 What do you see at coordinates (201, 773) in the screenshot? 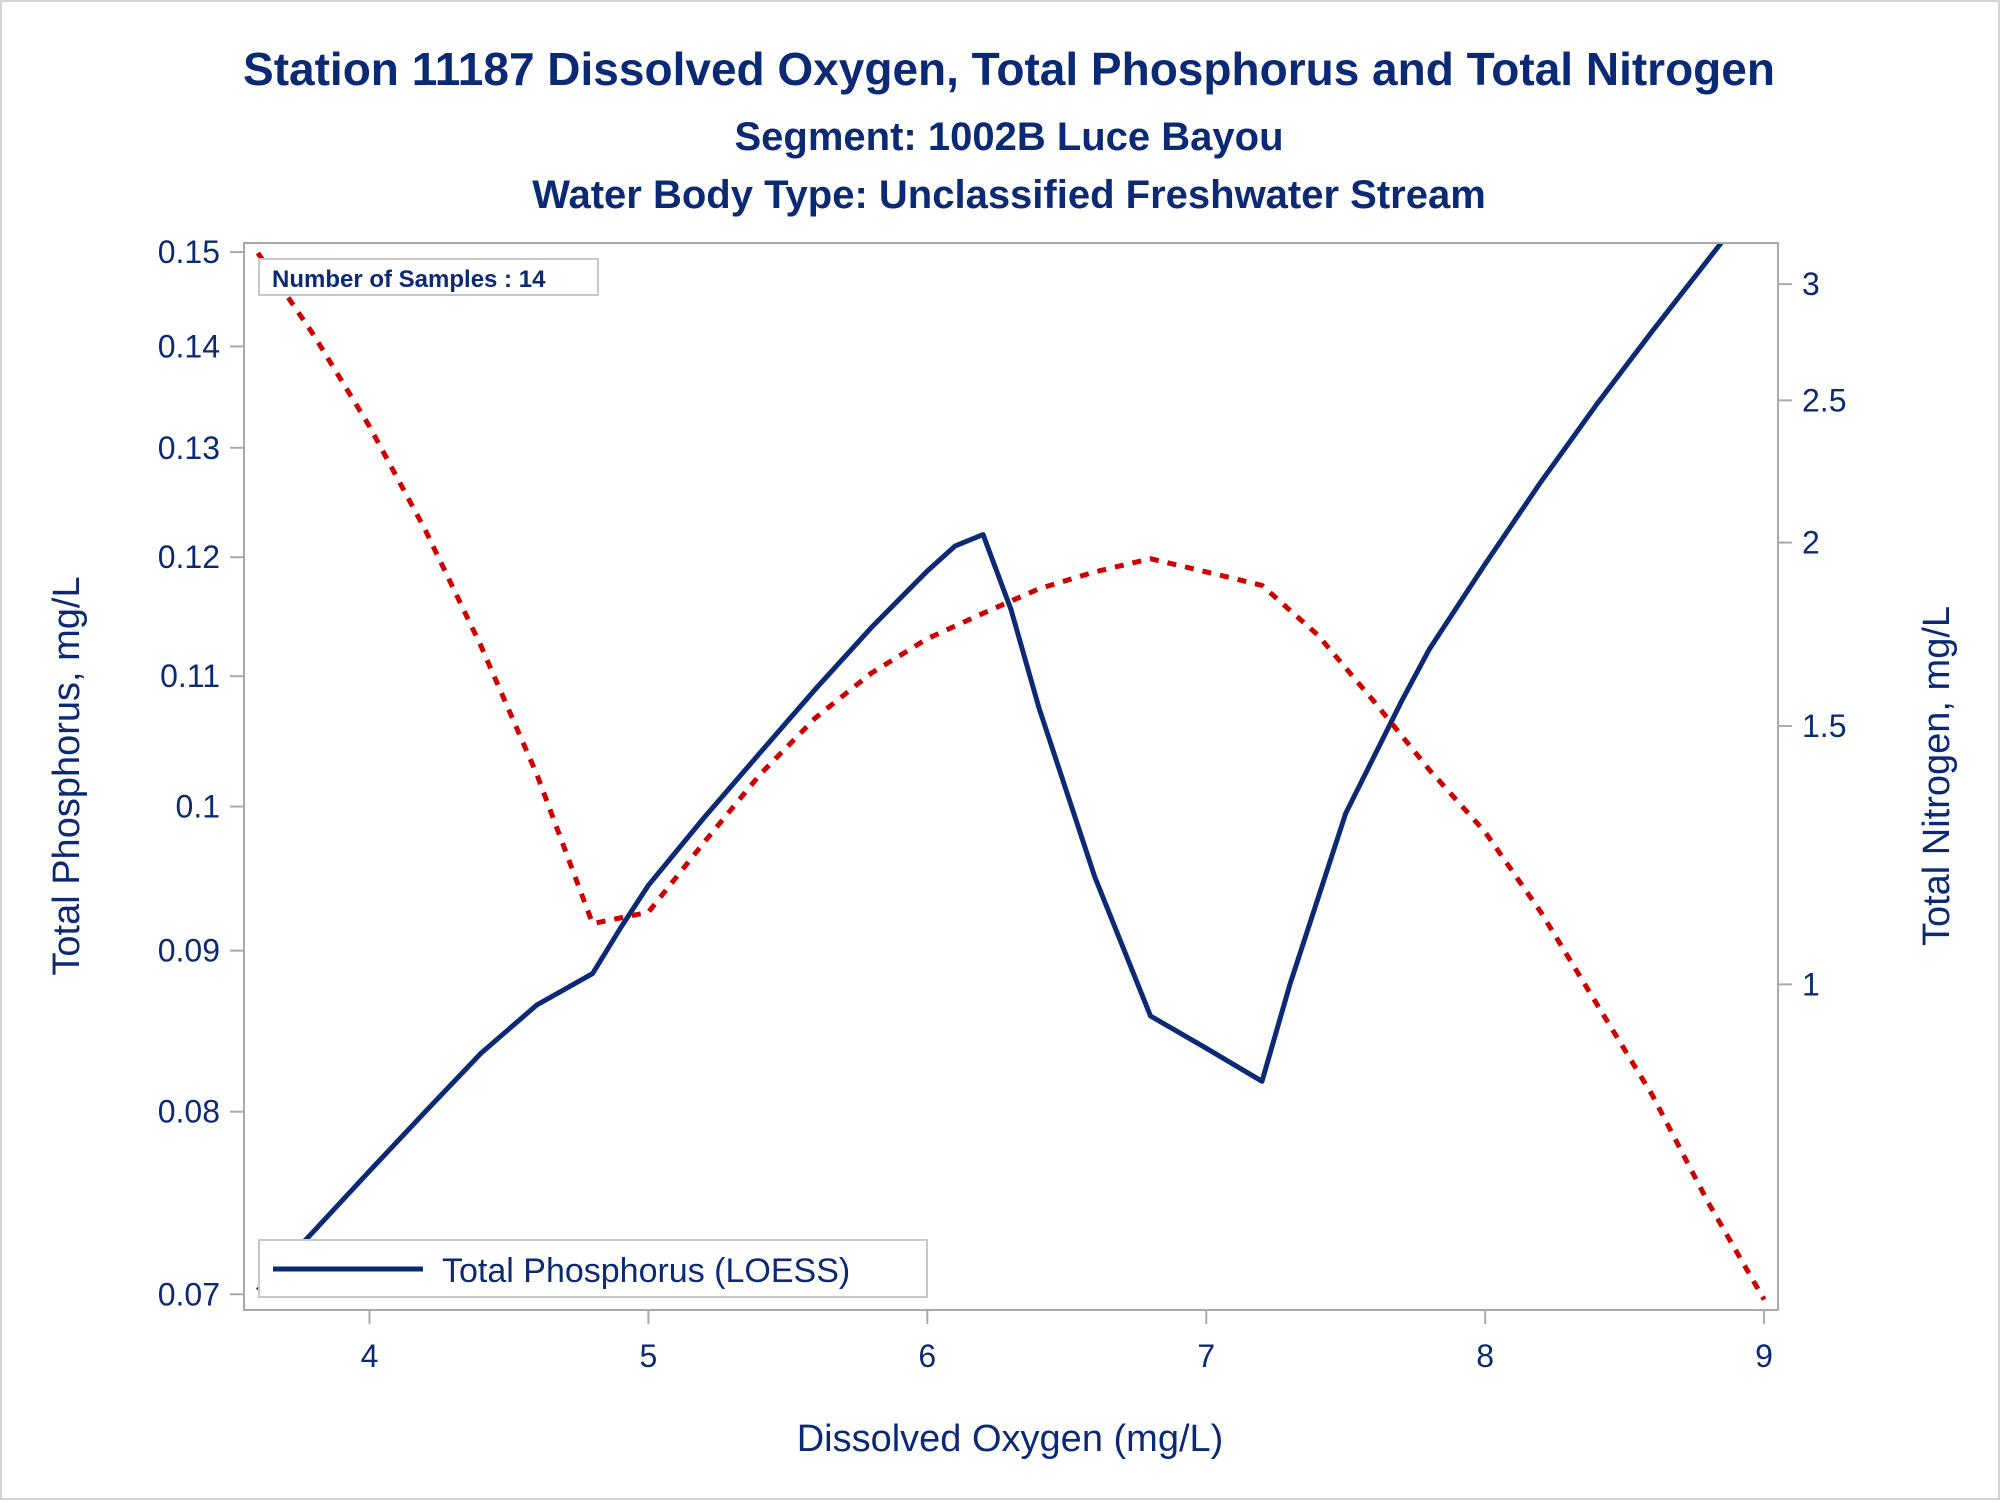
I see `y-axis-ticks: 0.07 0.08 0.09 0.1 0.11 0.12 0.13 0.14 0.15` at bounding box center [201, 773].